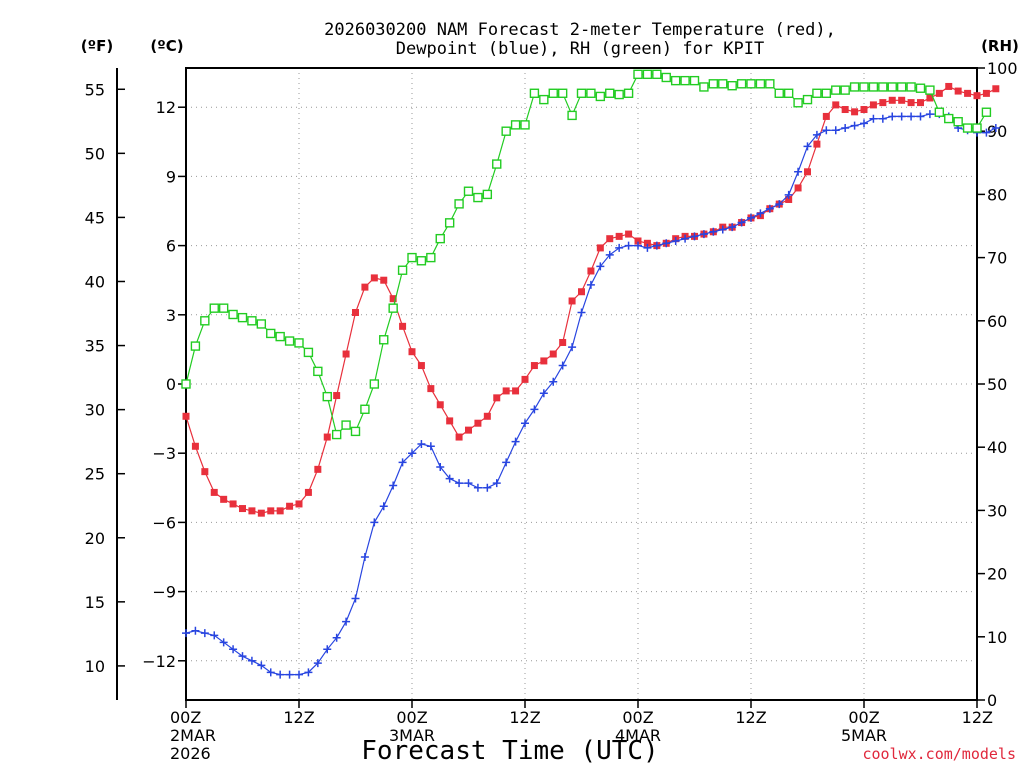 The height and width of the screenshot is (768, 1024). What do you see at coordinates (997, 447) in the screenshot?
I see `rh-tick-label: 40` at bounding box center [997, 447].